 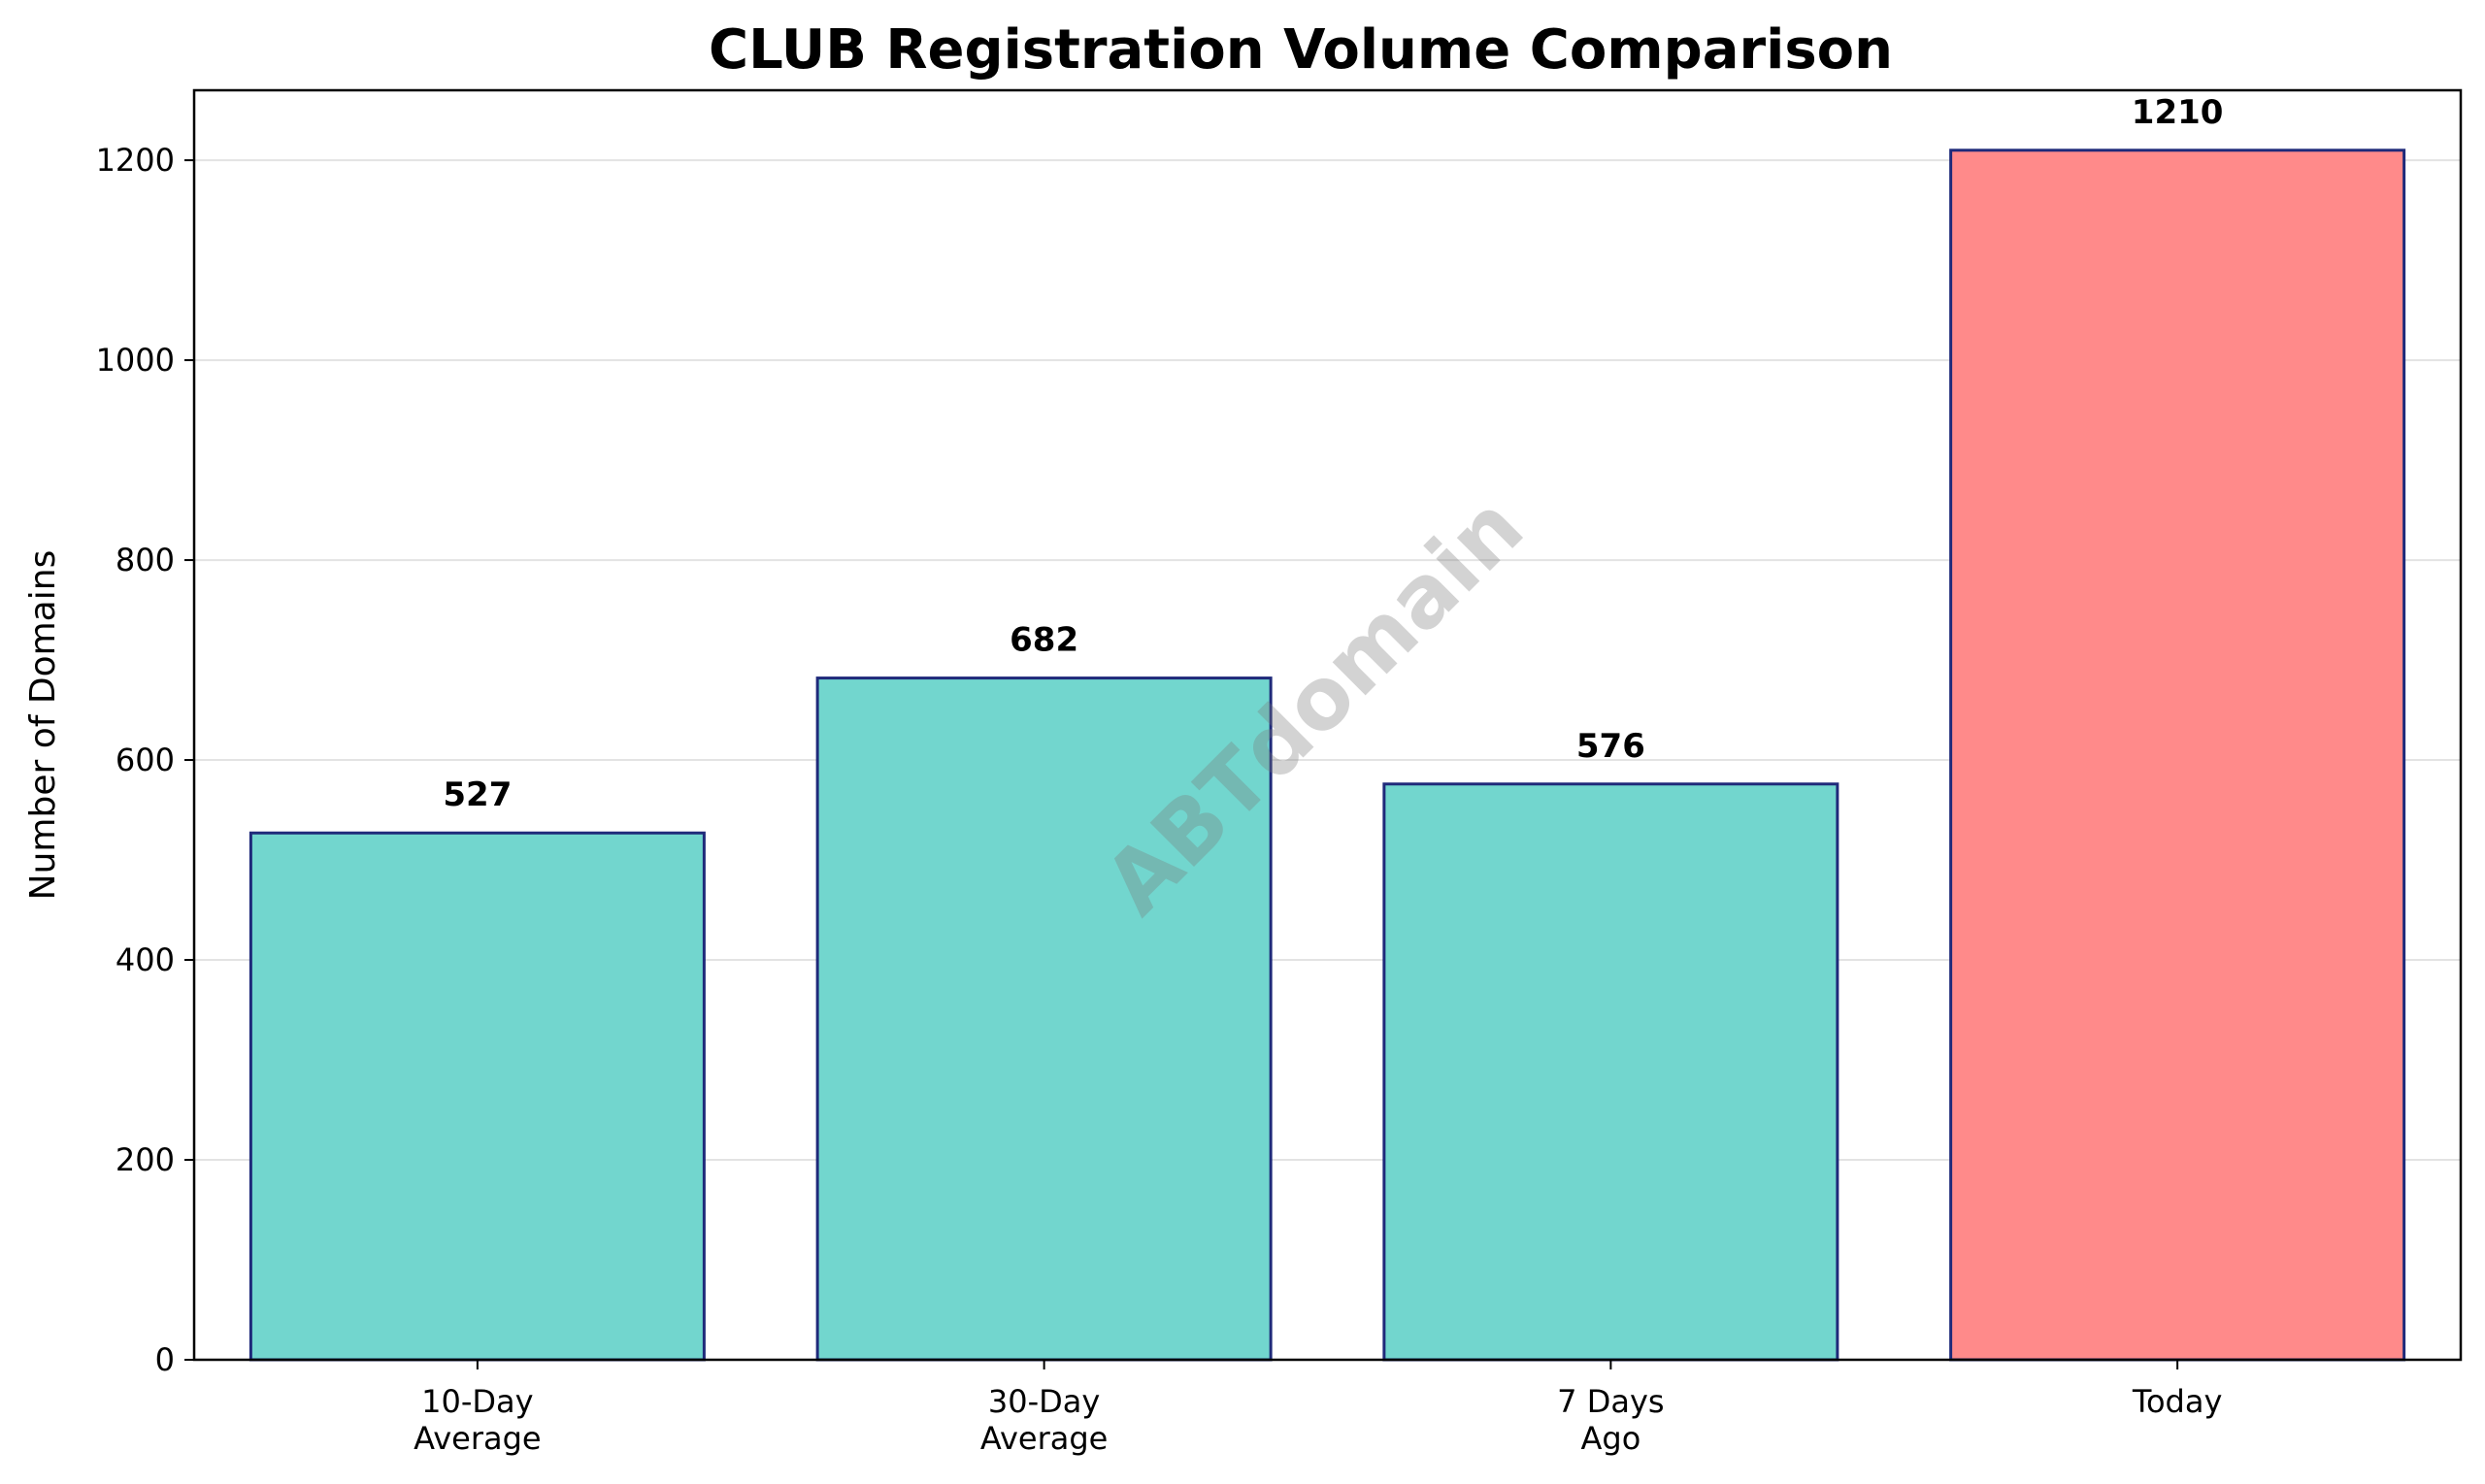 What do you see at coordinates (146, 1159) in the screenshot?
I see `y-tick-label: 200` at bounding box center [146, 1159].